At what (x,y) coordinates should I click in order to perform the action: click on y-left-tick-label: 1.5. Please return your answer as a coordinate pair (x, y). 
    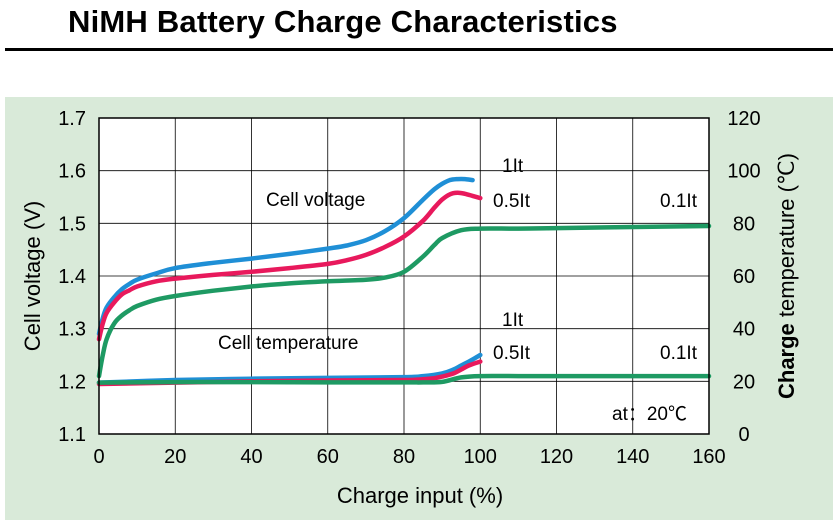
    Looking at the image, I should click on (72, 224).